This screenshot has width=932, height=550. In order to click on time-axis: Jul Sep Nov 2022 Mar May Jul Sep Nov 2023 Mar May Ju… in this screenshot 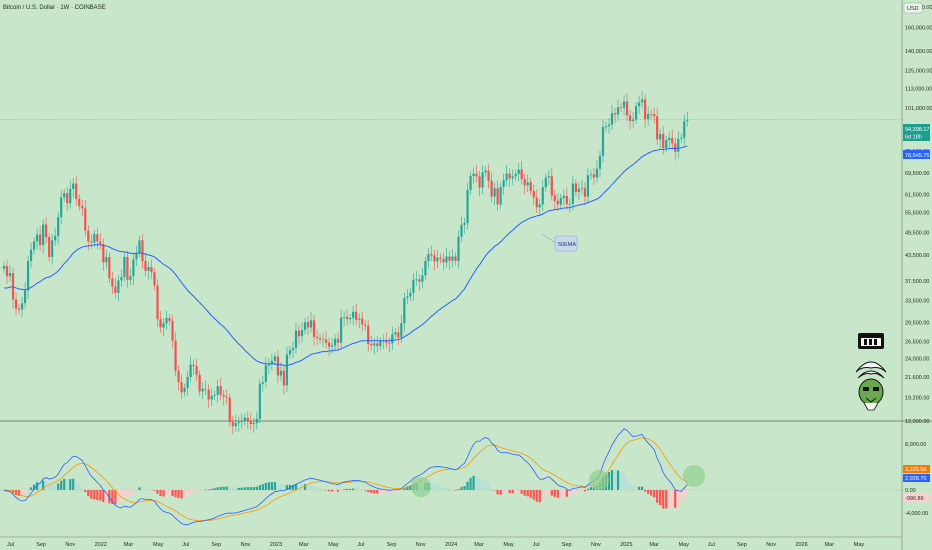, I will do `click(435, 545)`.